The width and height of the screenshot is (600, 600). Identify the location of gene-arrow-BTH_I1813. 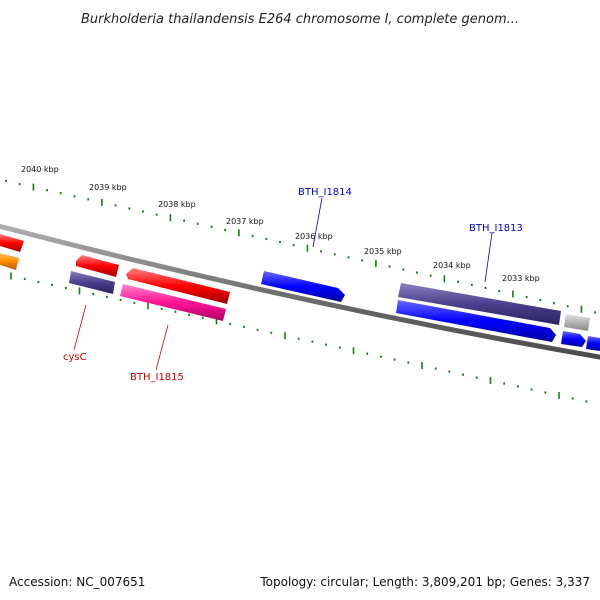
(479, 304).